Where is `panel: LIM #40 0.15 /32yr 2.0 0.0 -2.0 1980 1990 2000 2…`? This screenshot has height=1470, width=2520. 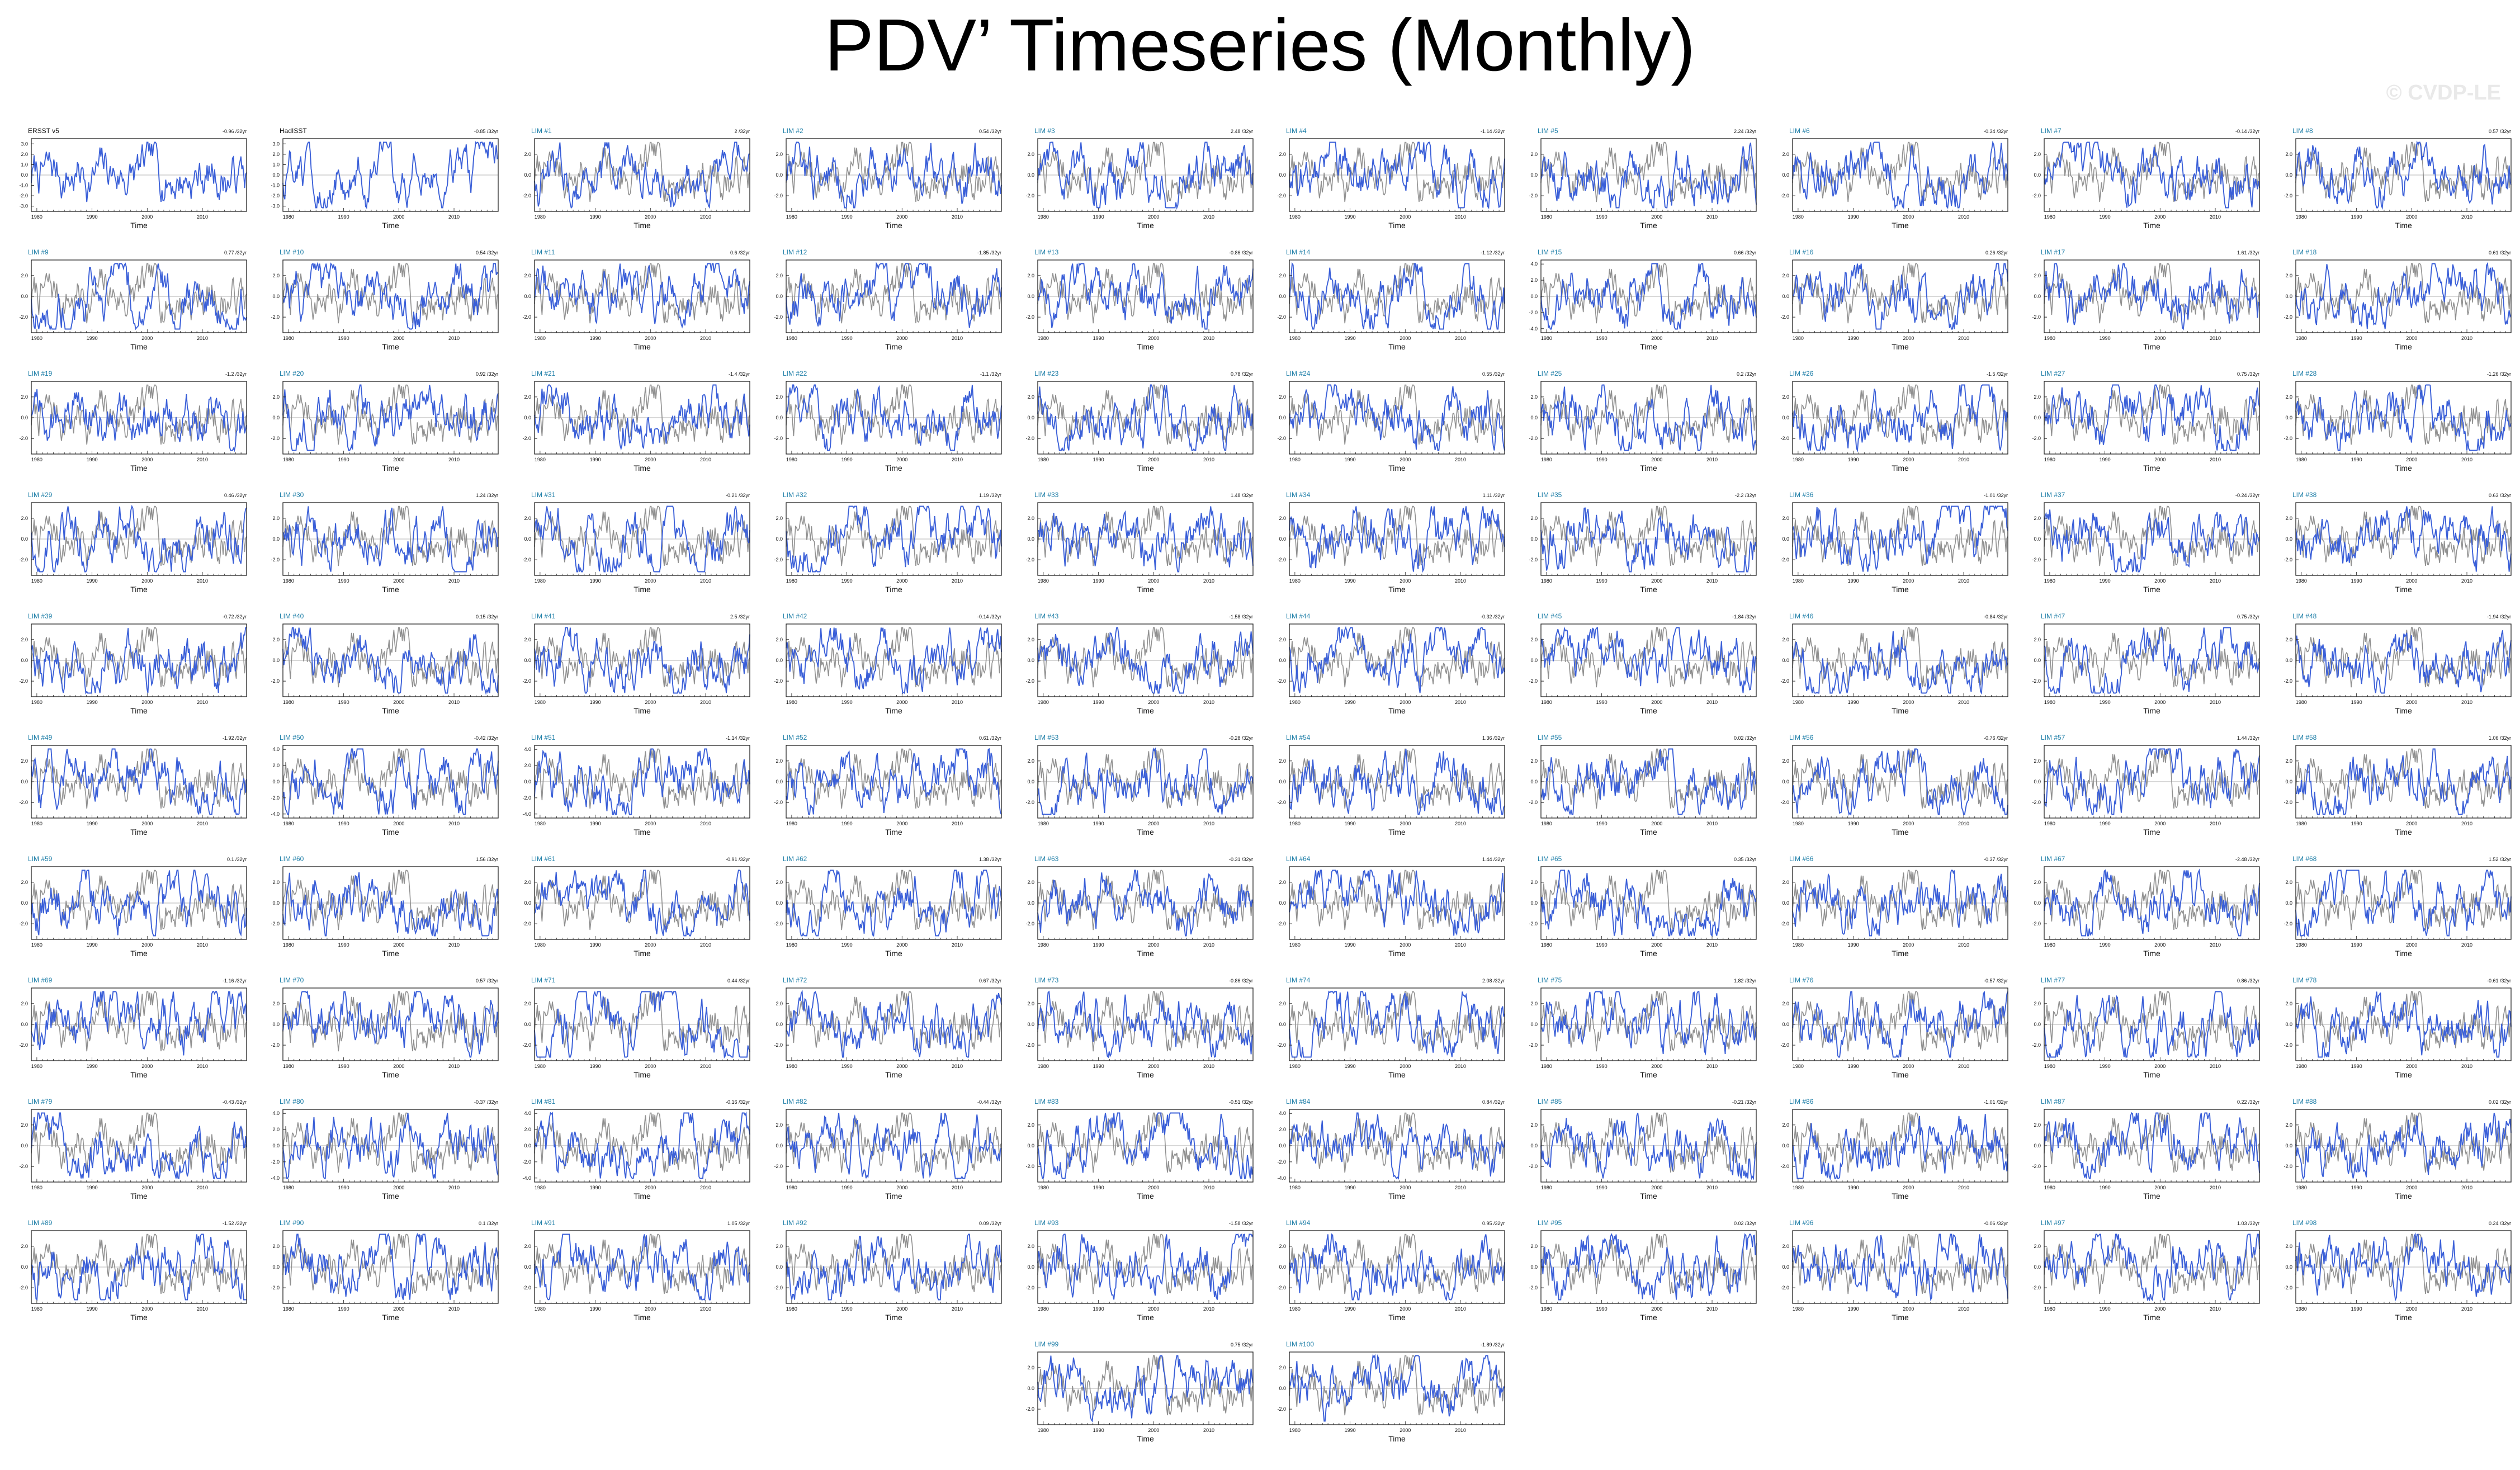 panel: LIM #40 0.15 /32yr 2.0 0.0 -2.0 1980 1990 2000 2… is located at coordinates (385, 663).